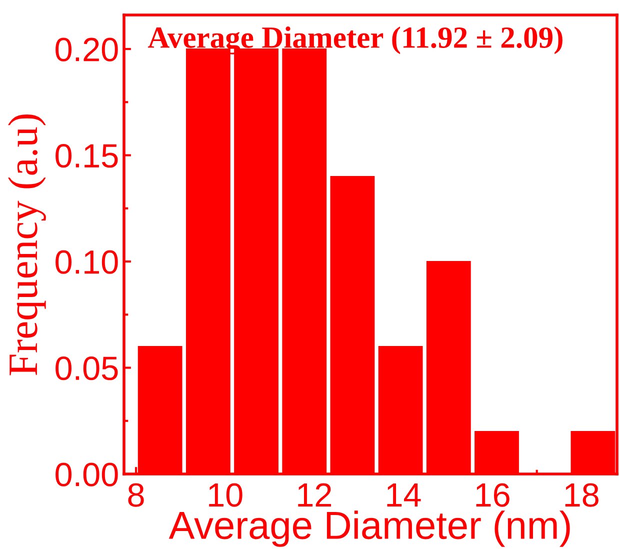  Describe the element at coordinates (581, 495) in the screenshot. I see `x-tick-label: 18` at that location.